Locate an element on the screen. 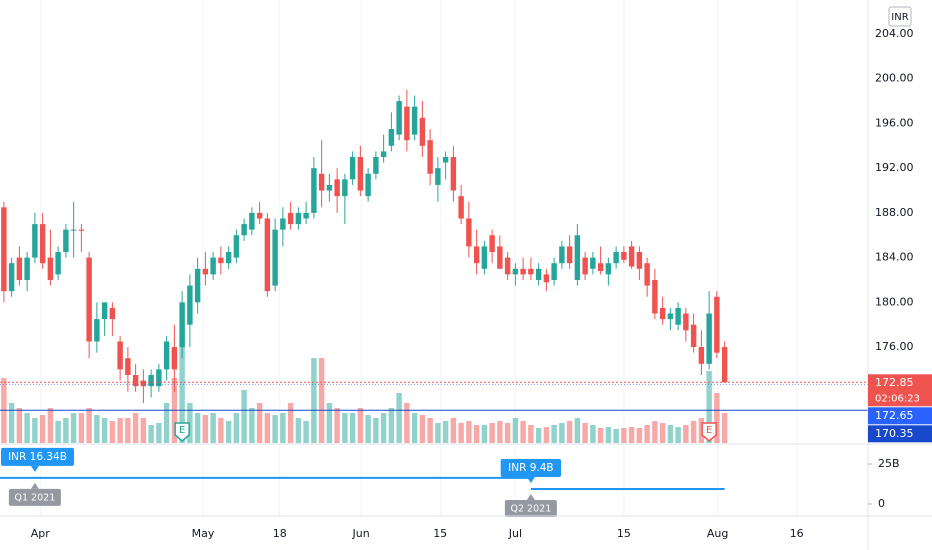  x-tick-label: Apr is located at coordinates (41, 533).